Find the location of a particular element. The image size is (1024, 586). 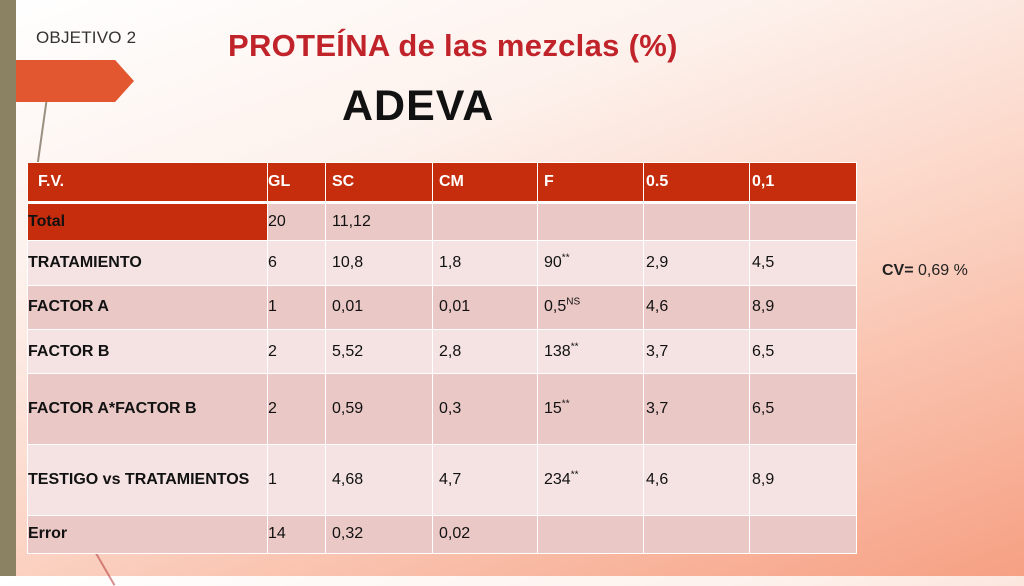

cell-value: 6,5 is located at coordinates (763, 409).